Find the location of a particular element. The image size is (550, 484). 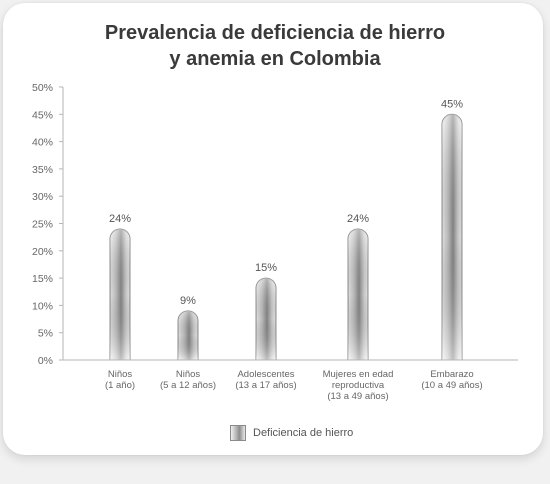

y-axis: 0% 5% 10% 15% 20% 25% 30% 35% 40% 45% 50% is located at coordinates (48, 224).